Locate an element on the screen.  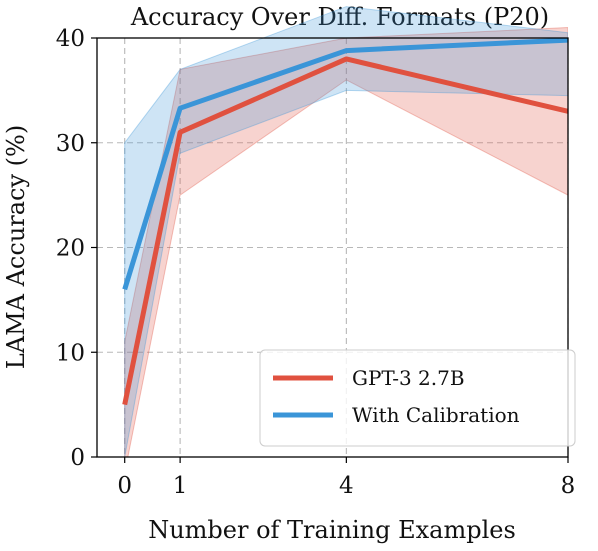
x-tick-label: 1 is located at coordinates (180, 486).